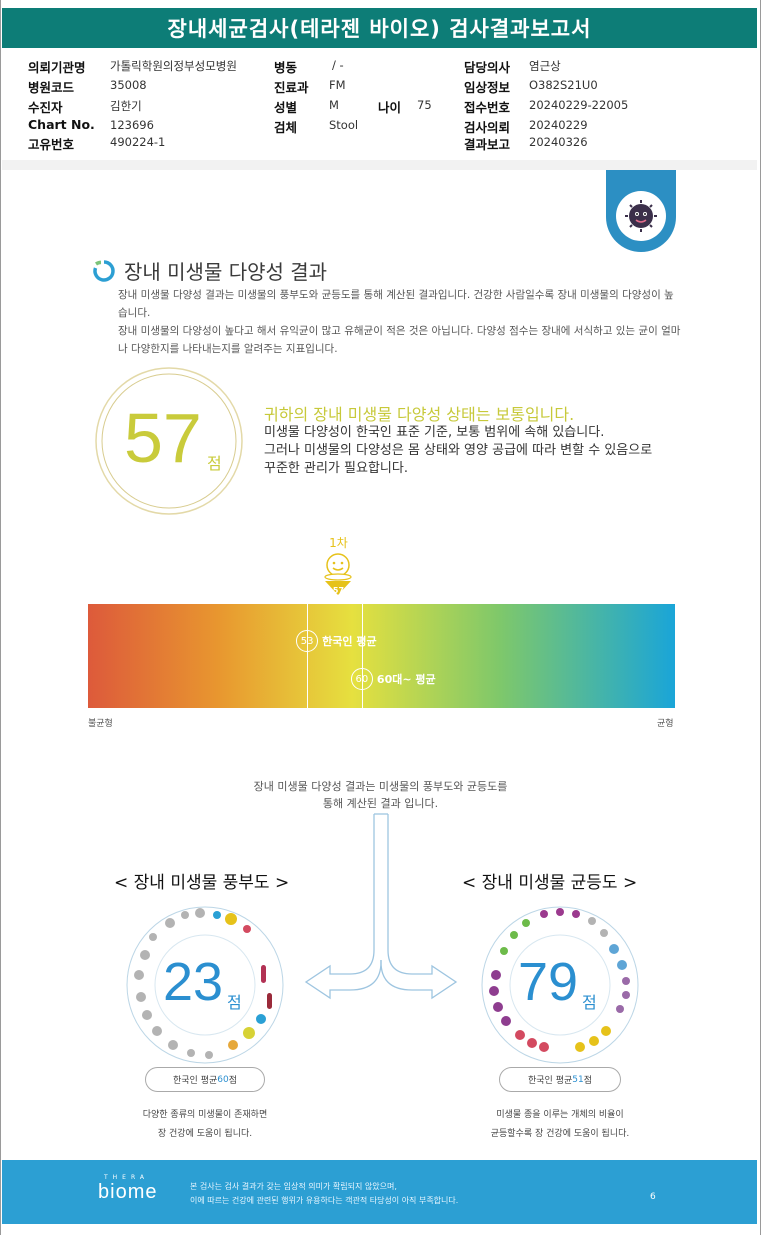 The width and height of the screenshot is (761, 1235). Describe the element at coordinates (589, 1002) in the screenshot. I see `evenness-score-unit: 점` at that location.